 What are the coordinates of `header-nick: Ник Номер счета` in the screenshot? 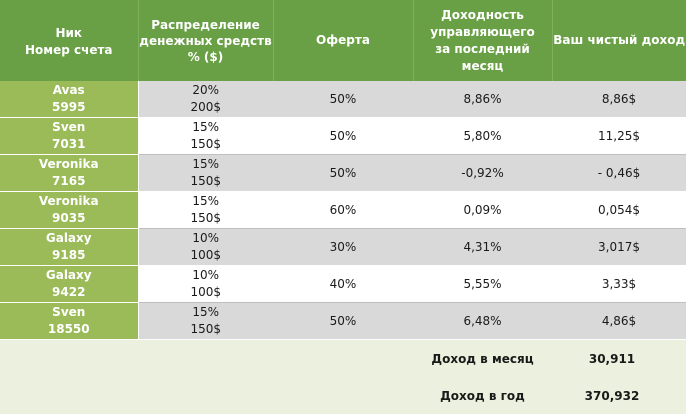 It's located at (69, 40).